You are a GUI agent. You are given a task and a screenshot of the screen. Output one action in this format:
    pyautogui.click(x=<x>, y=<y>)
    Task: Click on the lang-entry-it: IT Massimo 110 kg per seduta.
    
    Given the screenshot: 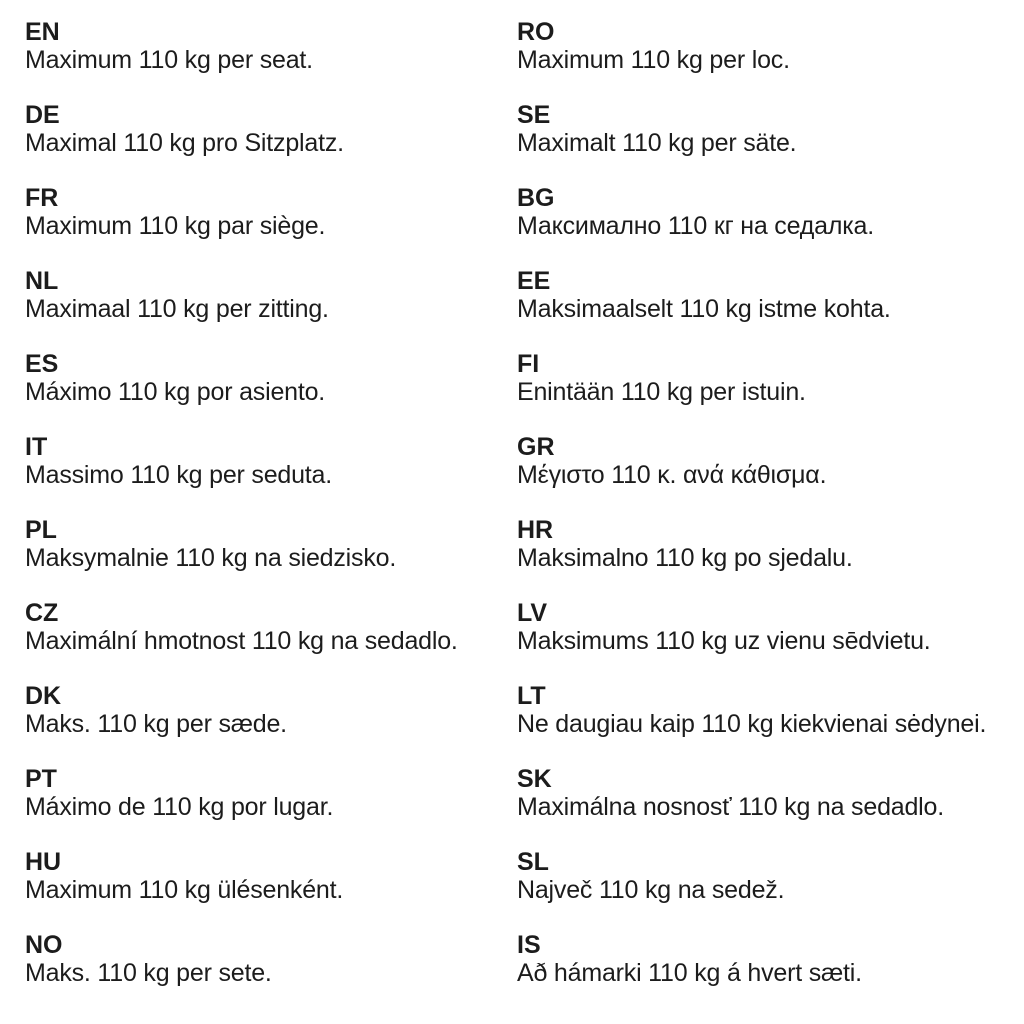 What is the action you would take?
    pyautogui.click(x=271, y=461)
    